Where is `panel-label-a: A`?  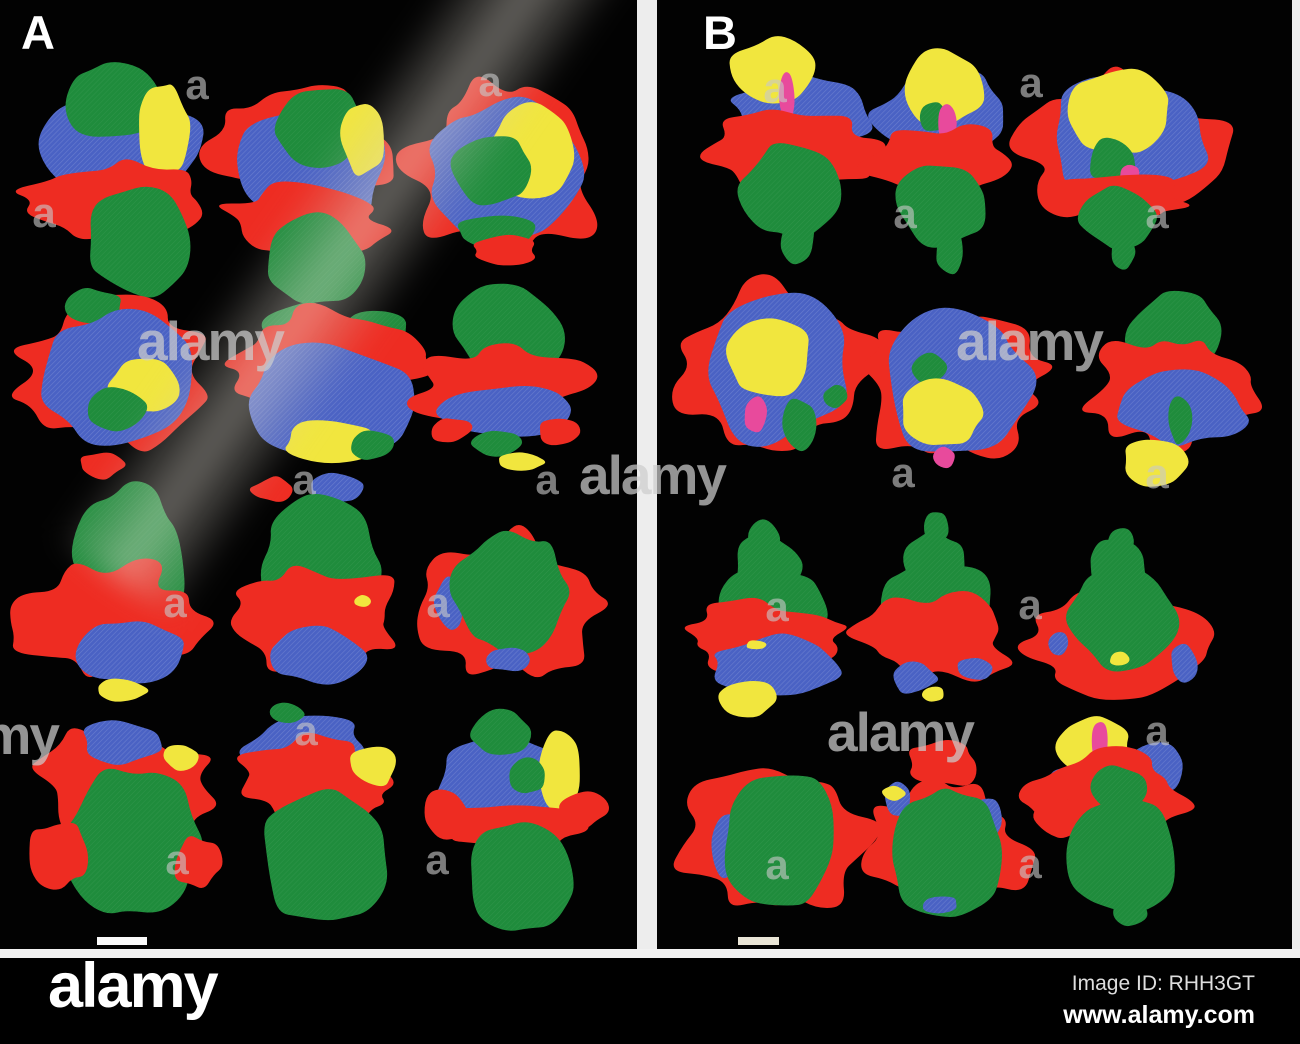
panel-label-a: A is located at coordinates (38, 32).